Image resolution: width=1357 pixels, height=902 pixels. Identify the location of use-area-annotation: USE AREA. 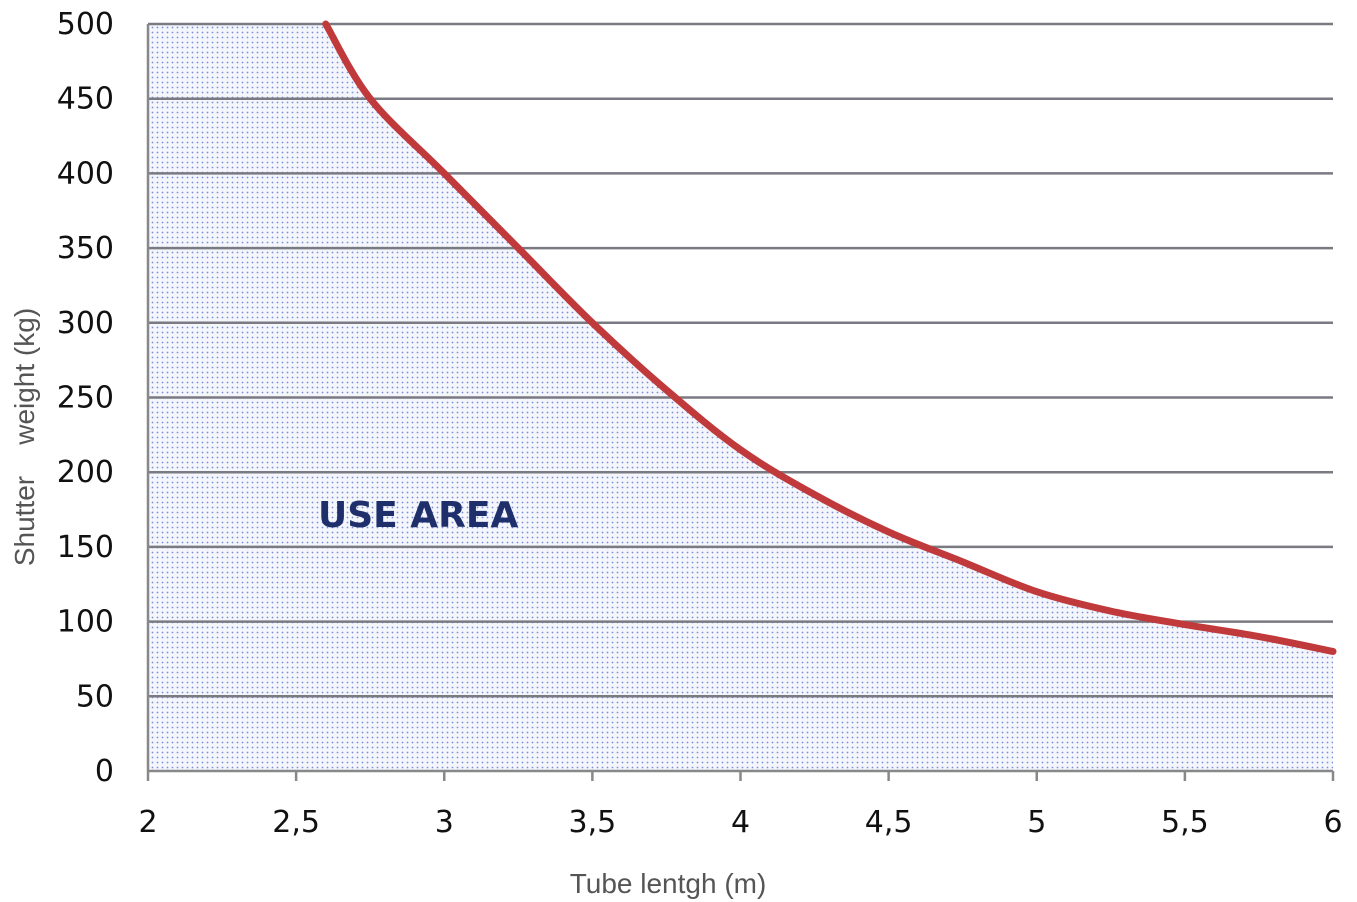
(418, 515).